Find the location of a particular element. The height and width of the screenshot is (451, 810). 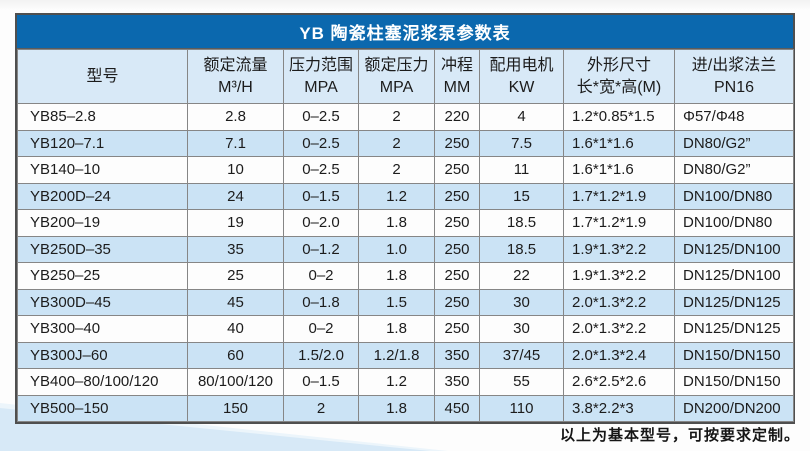

cell-dimensions: 2.6*2.5*2.6 is located at coordinates (619, 382).